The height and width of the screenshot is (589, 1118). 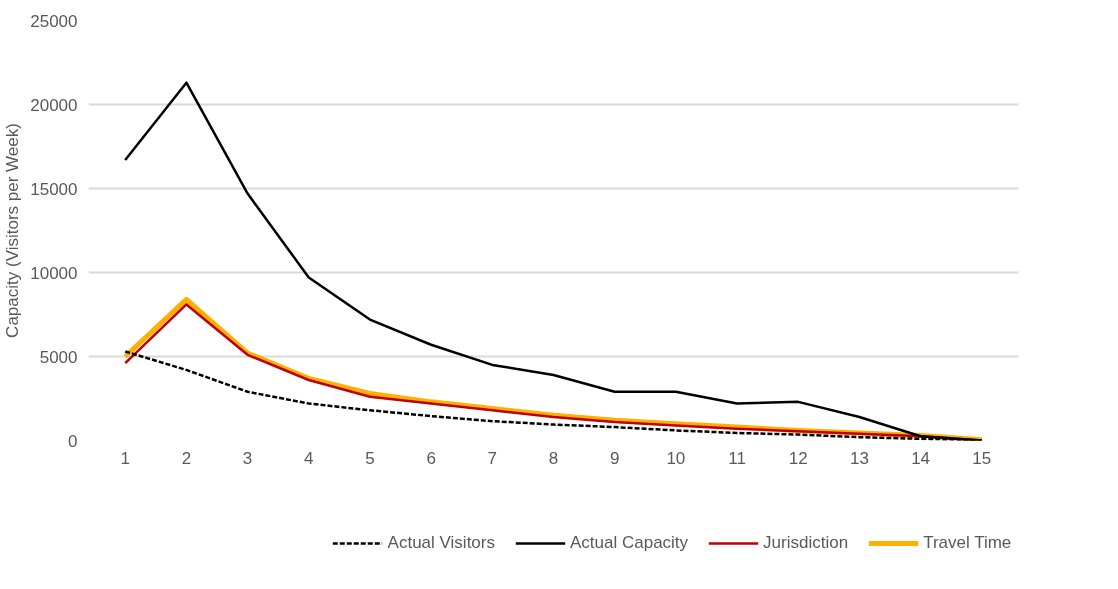 I want to click on x-tick-label: 2, so click(x=186, y=458).